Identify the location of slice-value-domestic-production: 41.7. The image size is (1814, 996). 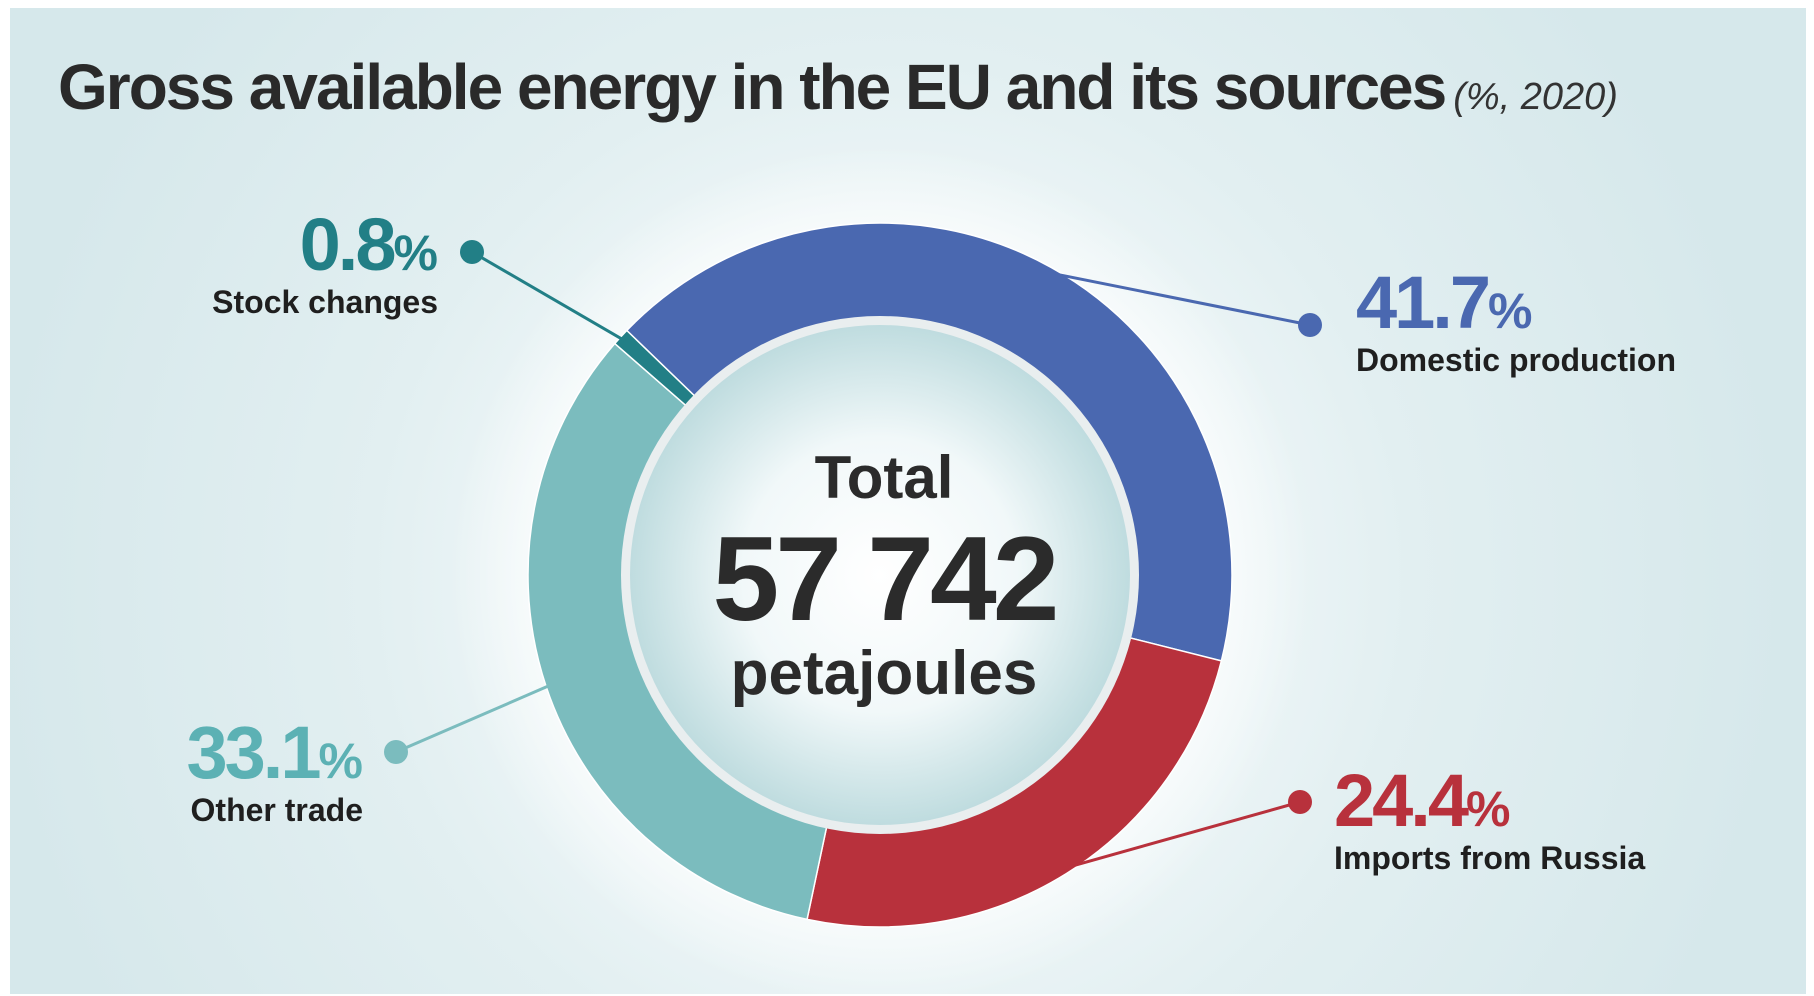
(1423, 302).